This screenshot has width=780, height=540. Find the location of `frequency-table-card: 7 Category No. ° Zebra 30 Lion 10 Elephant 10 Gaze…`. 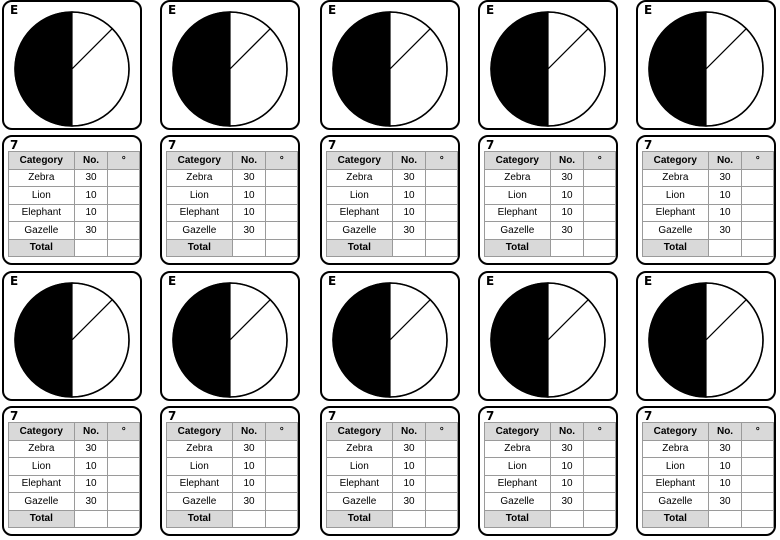

frequency-table-card: 7 Category No. ° Zebra 30 Lion 10 Elephant 10 Gaze… is located at coordinates (230, 471).